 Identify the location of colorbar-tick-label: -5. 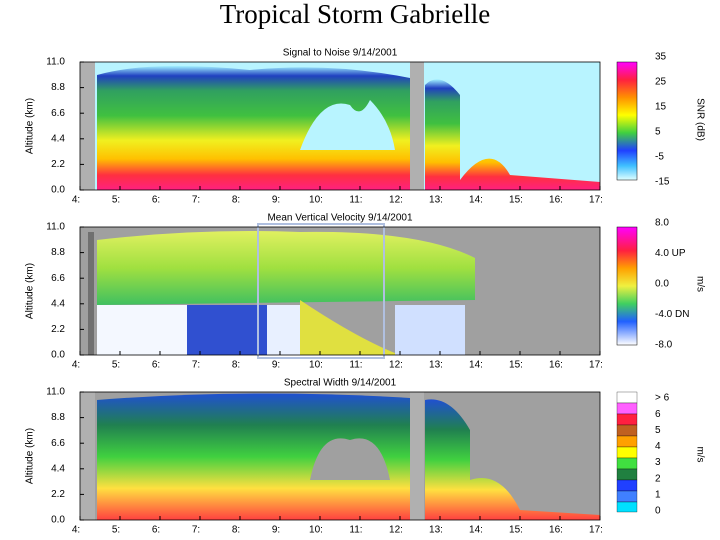
(659, 157).